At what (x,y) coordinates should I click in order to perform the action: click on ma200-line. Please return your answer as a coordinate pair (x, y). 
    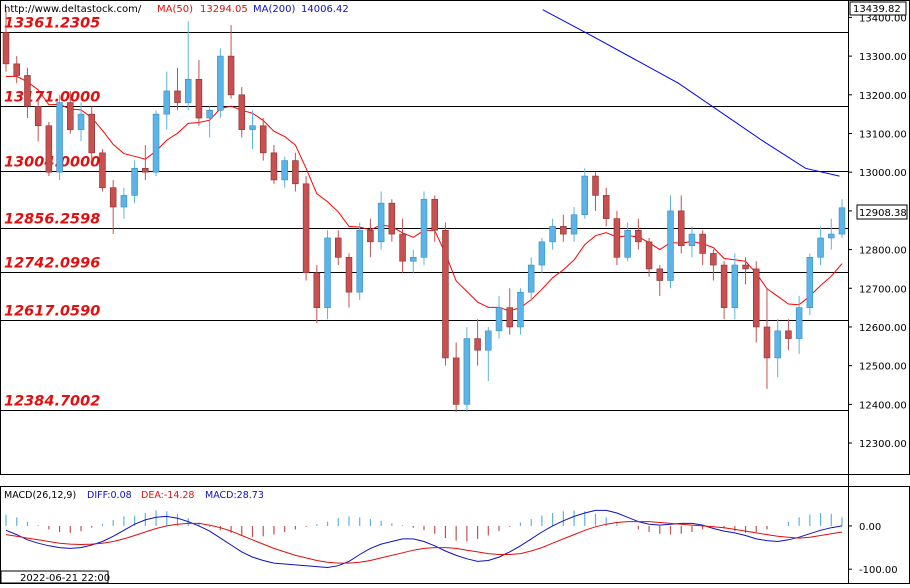
    Looking at the image, I should click on (691, 93).